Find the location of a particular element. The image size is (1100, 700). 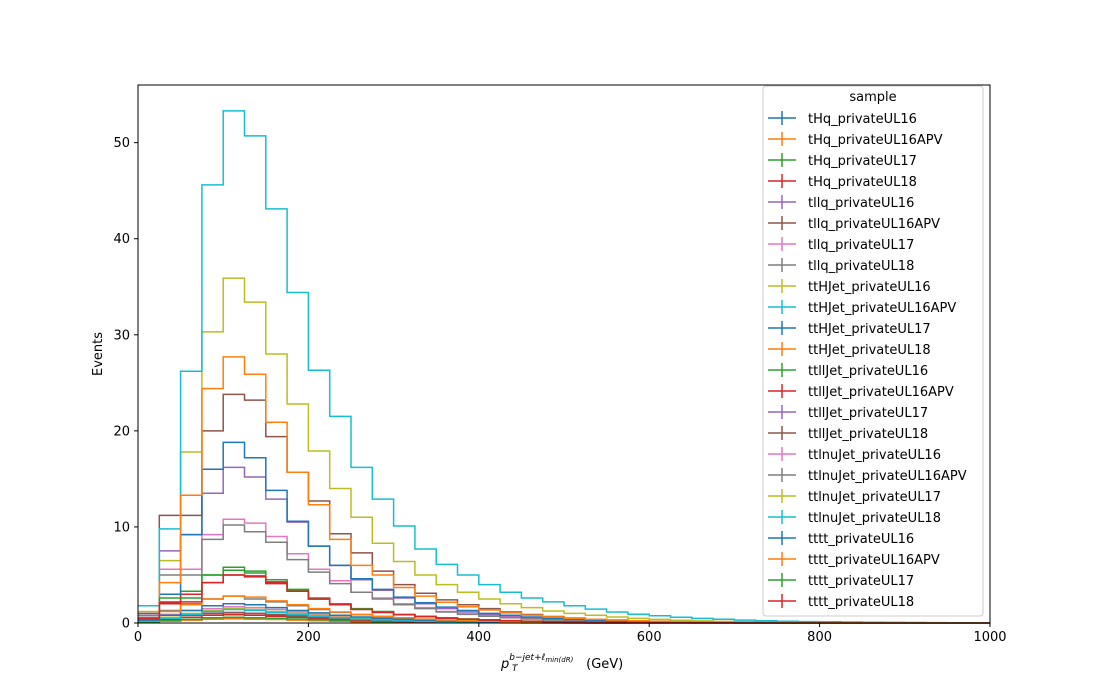

legend-label-19: ttlnuJet_privateUL18 is located at coordinates (874, 518).